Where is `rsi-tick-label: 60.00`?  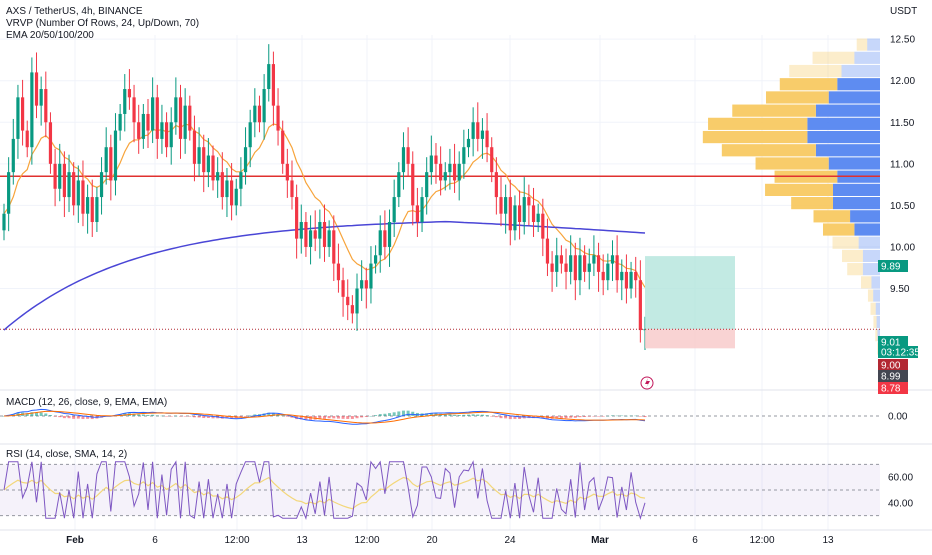 rsi-tick-label: 60.00 is located at coordinates (900, 478).